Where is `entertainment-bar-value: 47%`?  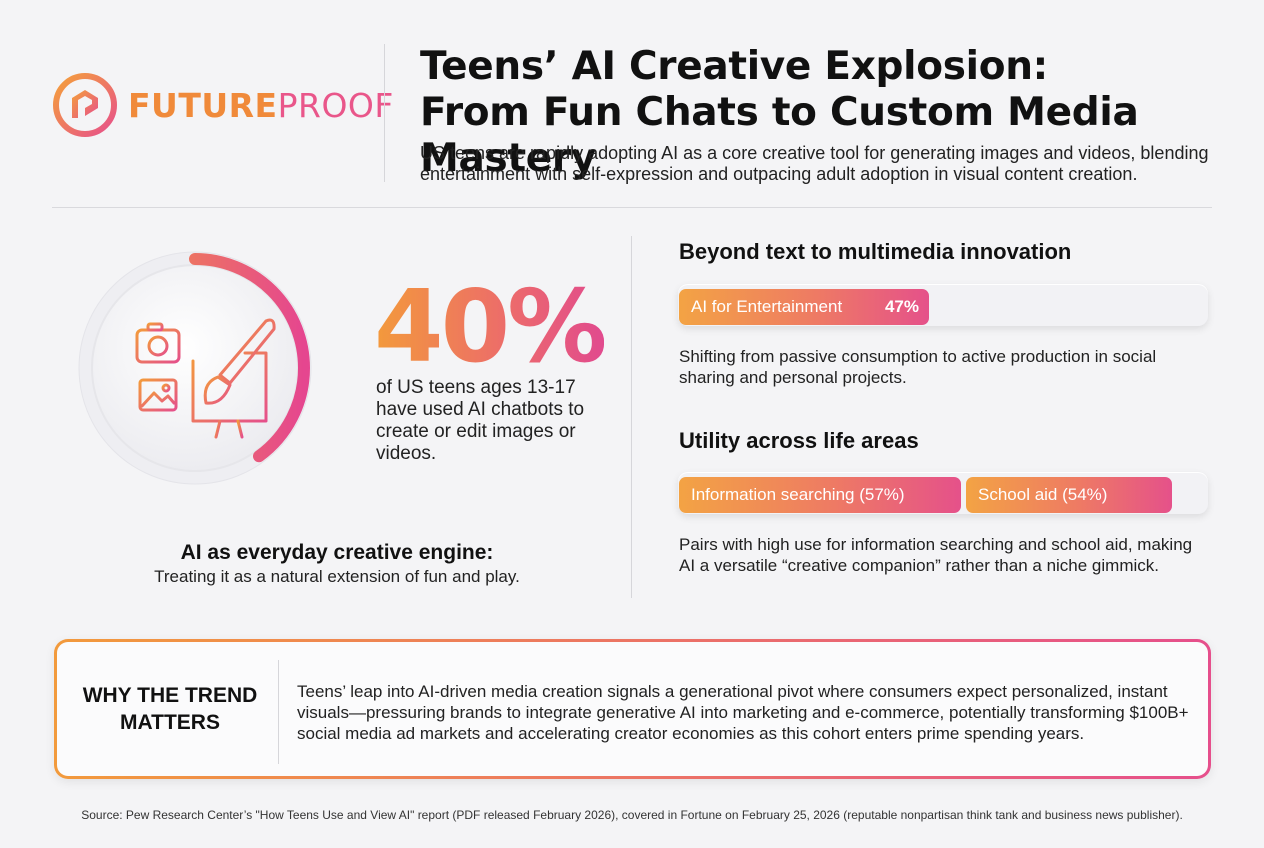
entertainment-bar-value: 47% is located at coordinates (901, 306).